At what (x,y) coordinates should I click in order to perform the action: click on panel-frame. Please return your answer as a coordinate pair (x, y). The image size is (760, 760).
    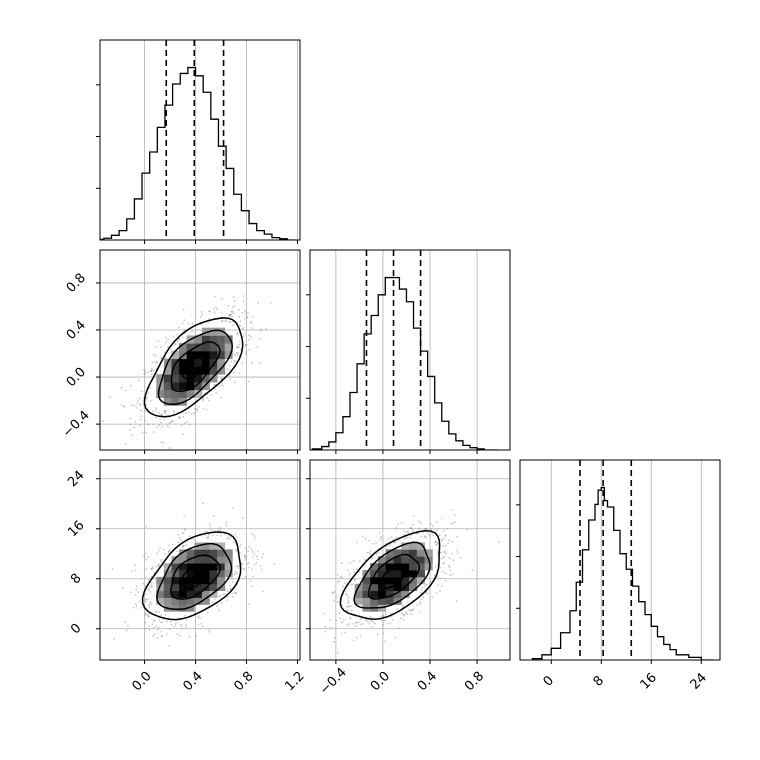
    Looking at the image, I should click on (410, 350).